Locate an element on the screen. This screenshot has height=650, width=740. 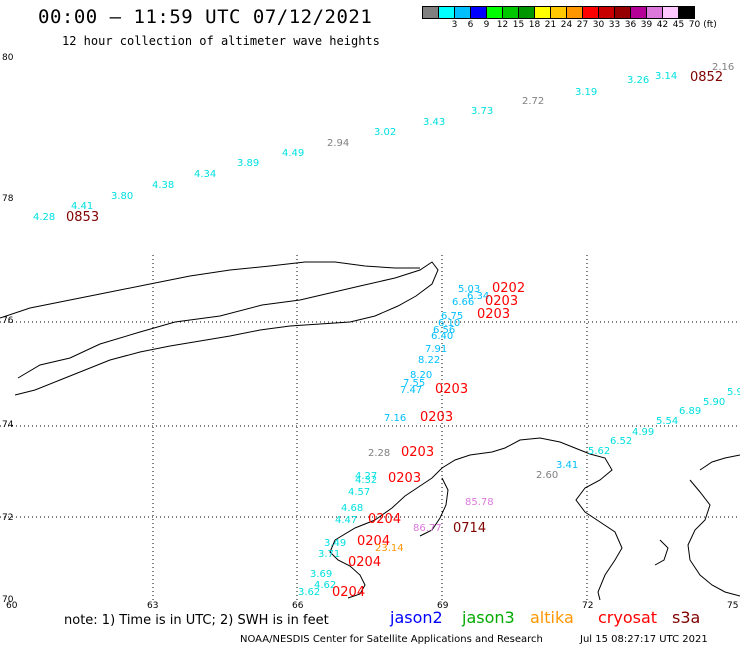
wave-height-color-scale: 3 6 9 12 15 18 21 24 27 30 33 36 39 42 45 70 (ft) is located at coordinates (581, 19).